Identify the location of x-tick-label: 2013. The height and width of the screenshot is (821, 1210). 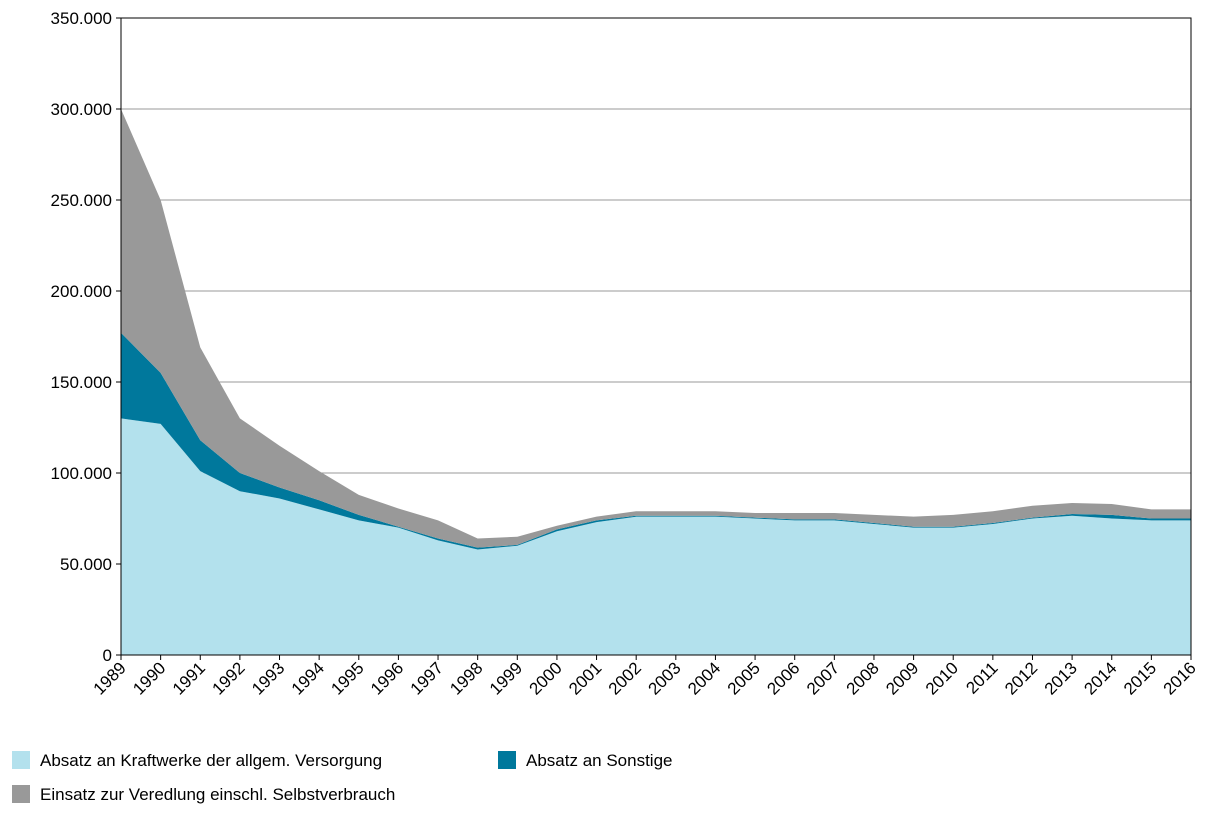
(1061, 678).